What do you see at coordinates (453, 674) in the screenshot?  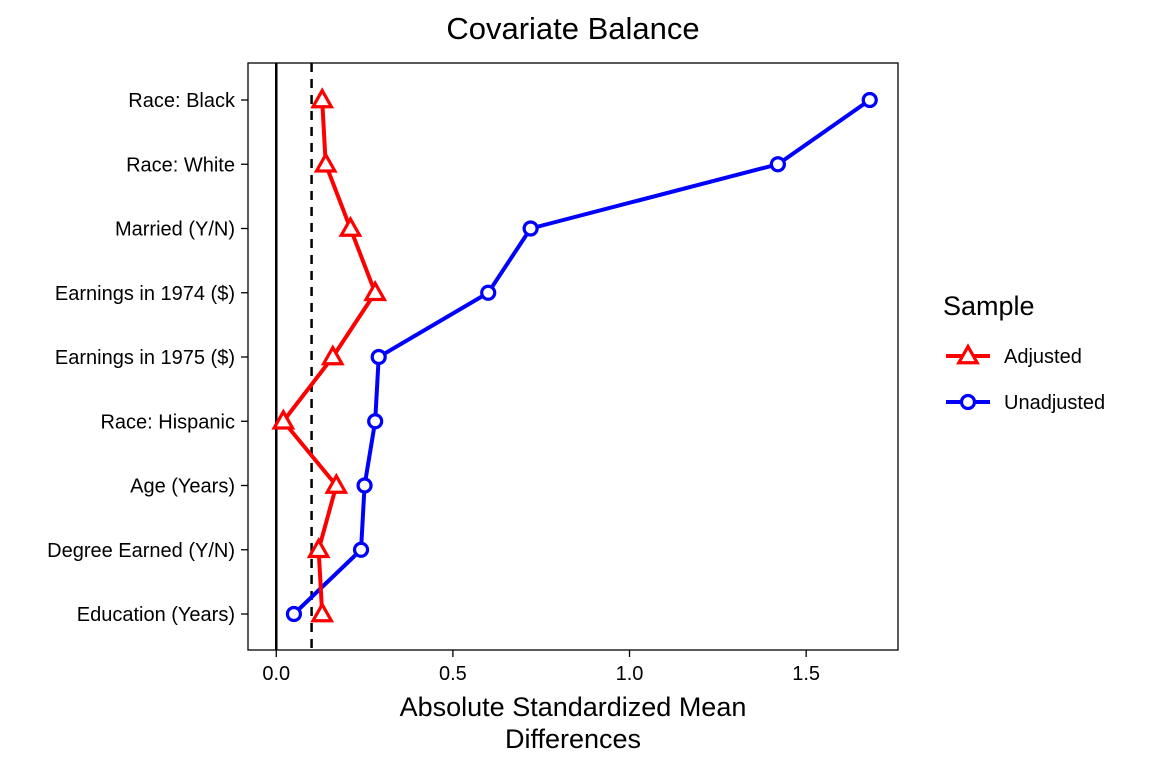 I see `x-tick-label: 0.5` at bounding box center [453, 674].